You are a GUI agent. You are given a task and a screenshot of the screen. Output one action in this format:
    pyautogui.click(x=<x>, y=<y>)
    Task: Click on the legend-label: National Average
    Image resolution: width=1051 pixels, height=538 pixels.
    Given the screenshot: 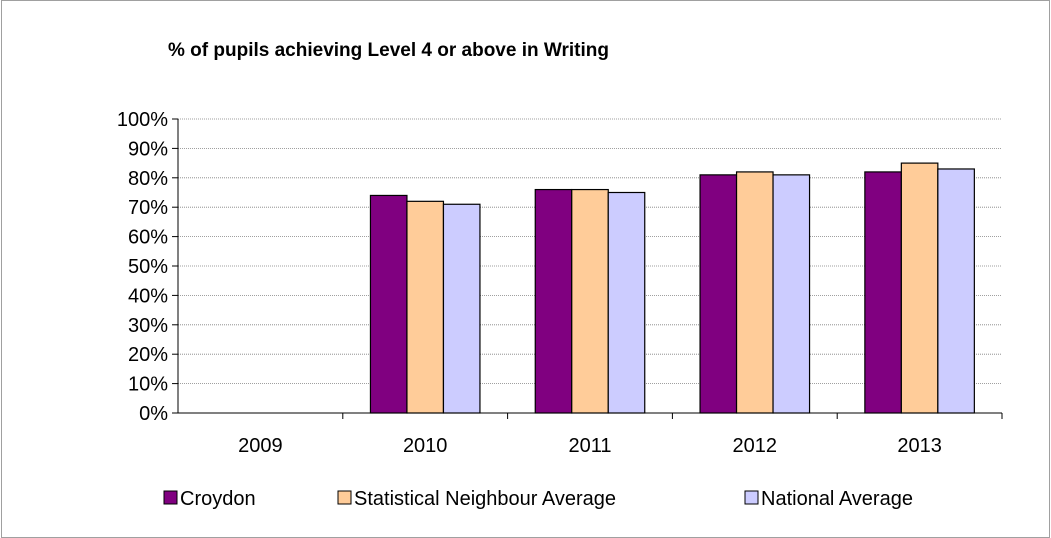 What is the action you would take?
    pyautogui.click(x=837, y=499)
    